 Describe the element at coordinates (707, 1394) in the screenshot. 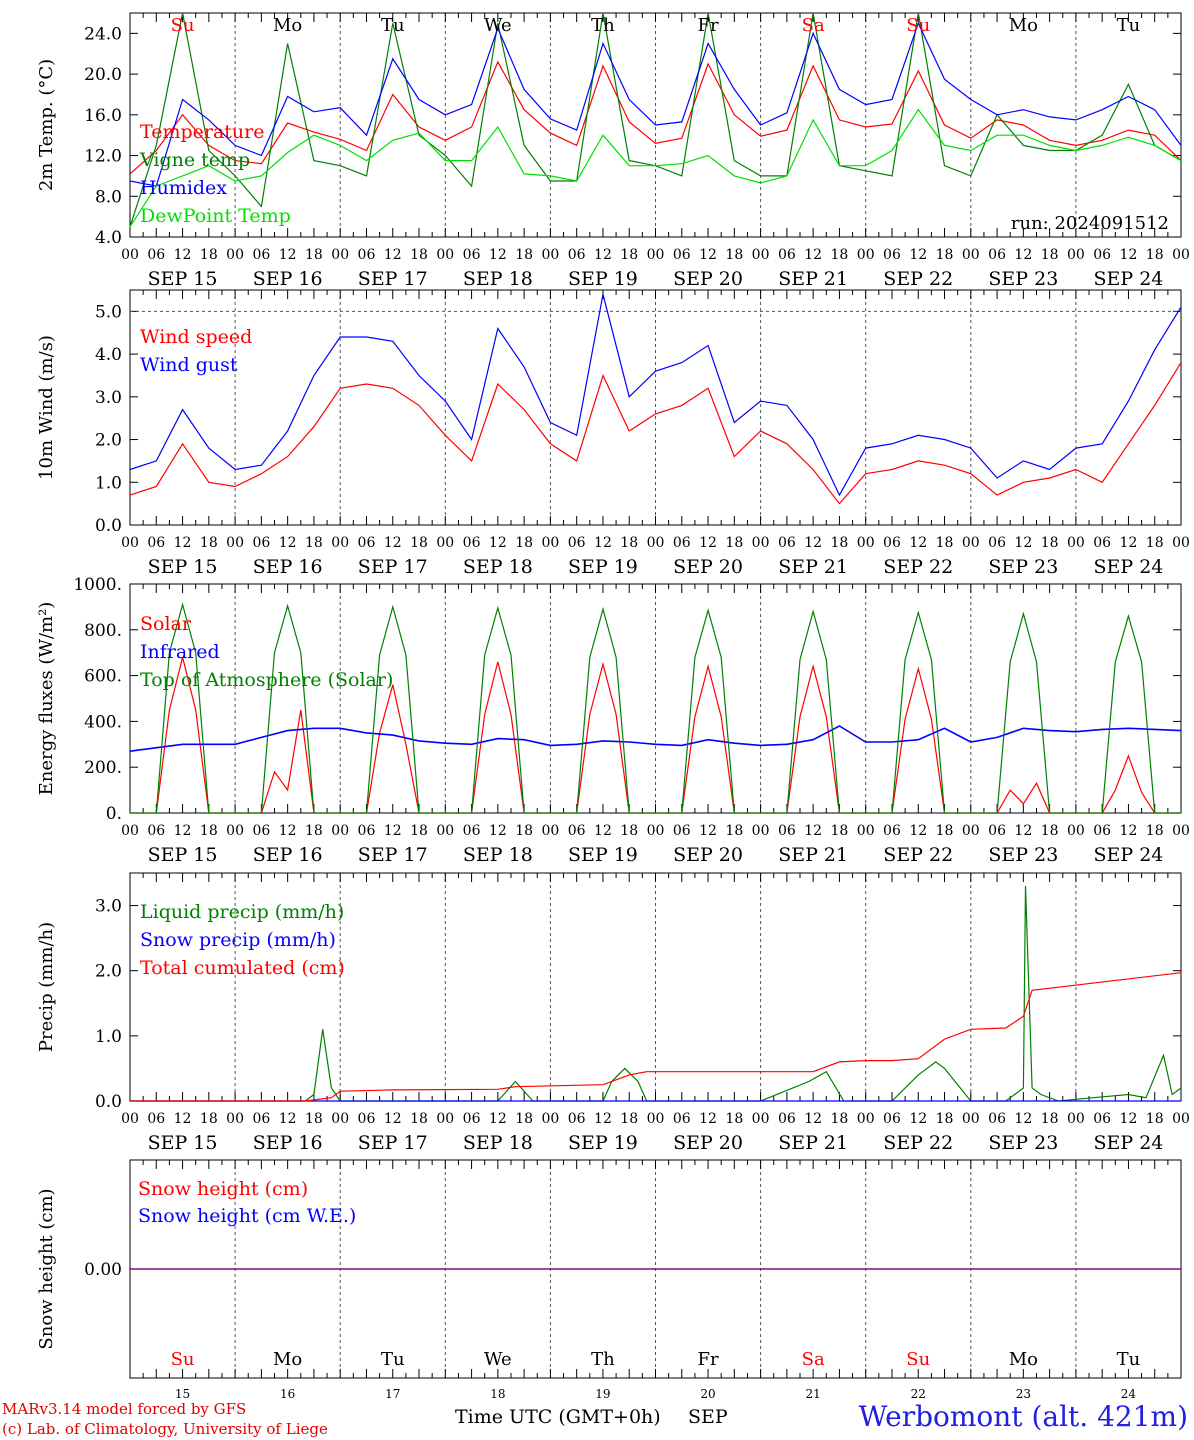

I see `day-number: 20` at that location.